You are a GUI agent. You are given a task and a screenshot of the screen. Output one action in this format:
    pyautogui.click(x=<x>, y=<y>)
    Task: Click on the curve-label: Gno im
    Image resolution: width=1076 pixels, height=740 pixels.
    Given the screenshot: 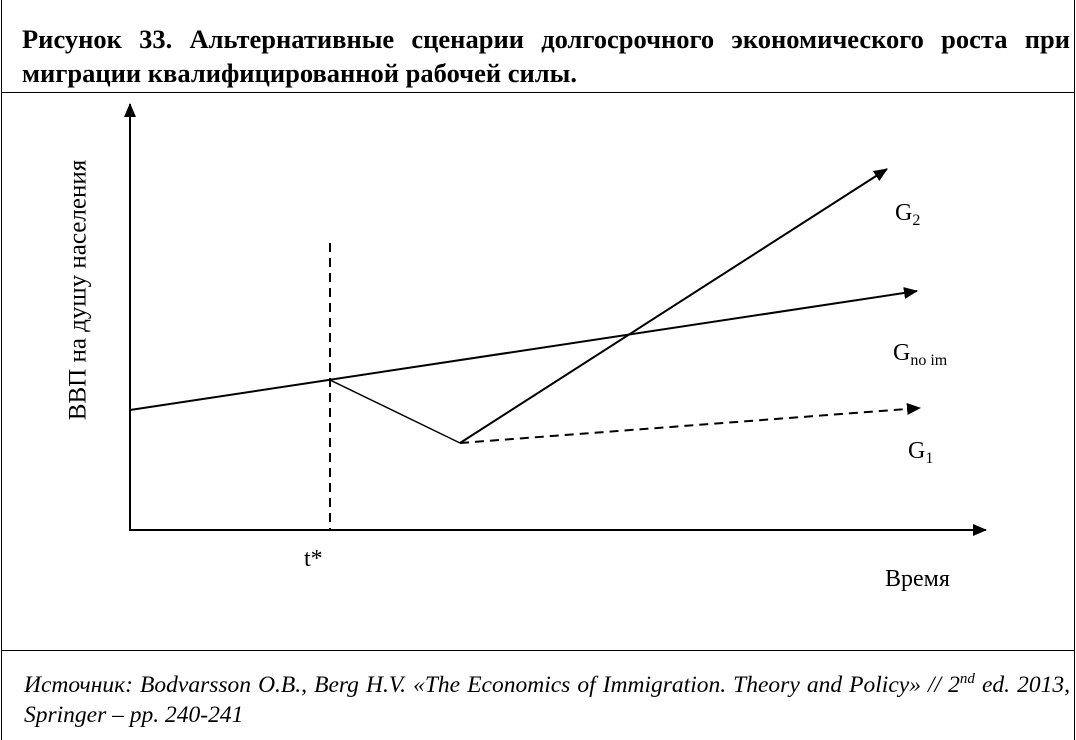 What is the action you would take?
    pyautogui.click(x=920, y=354)
    